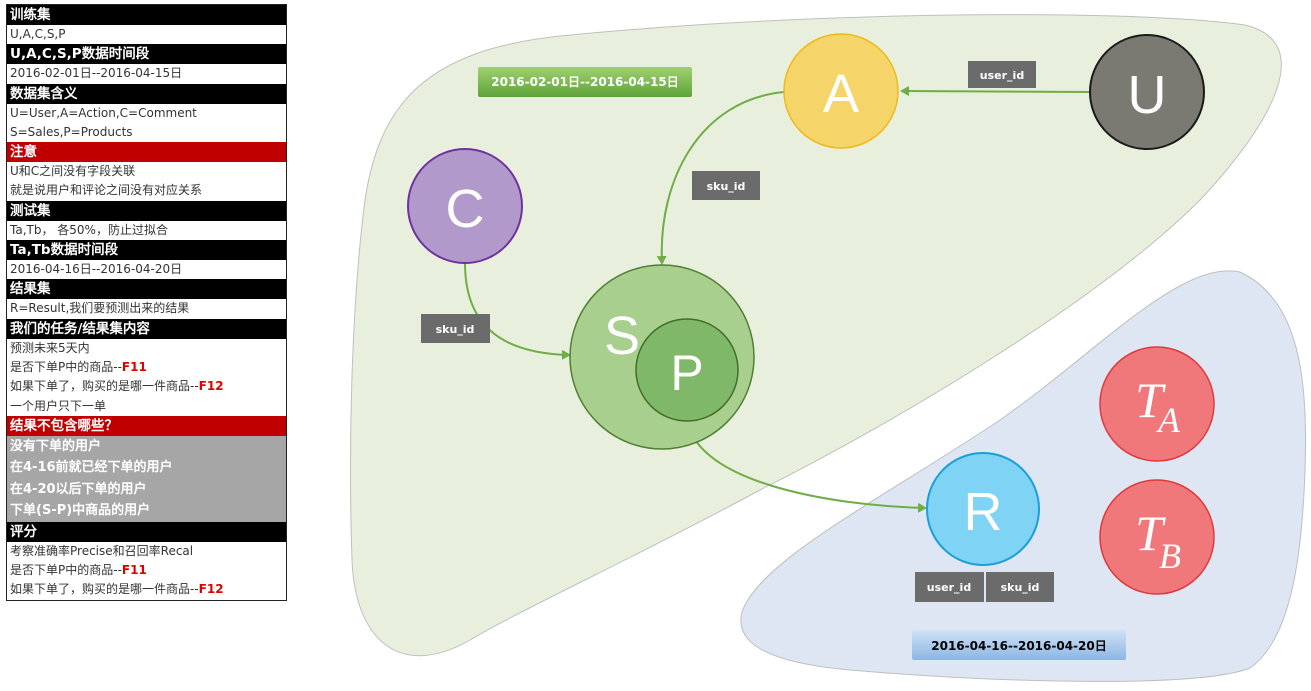  I want to click on node-r: R, so click(983, 509).